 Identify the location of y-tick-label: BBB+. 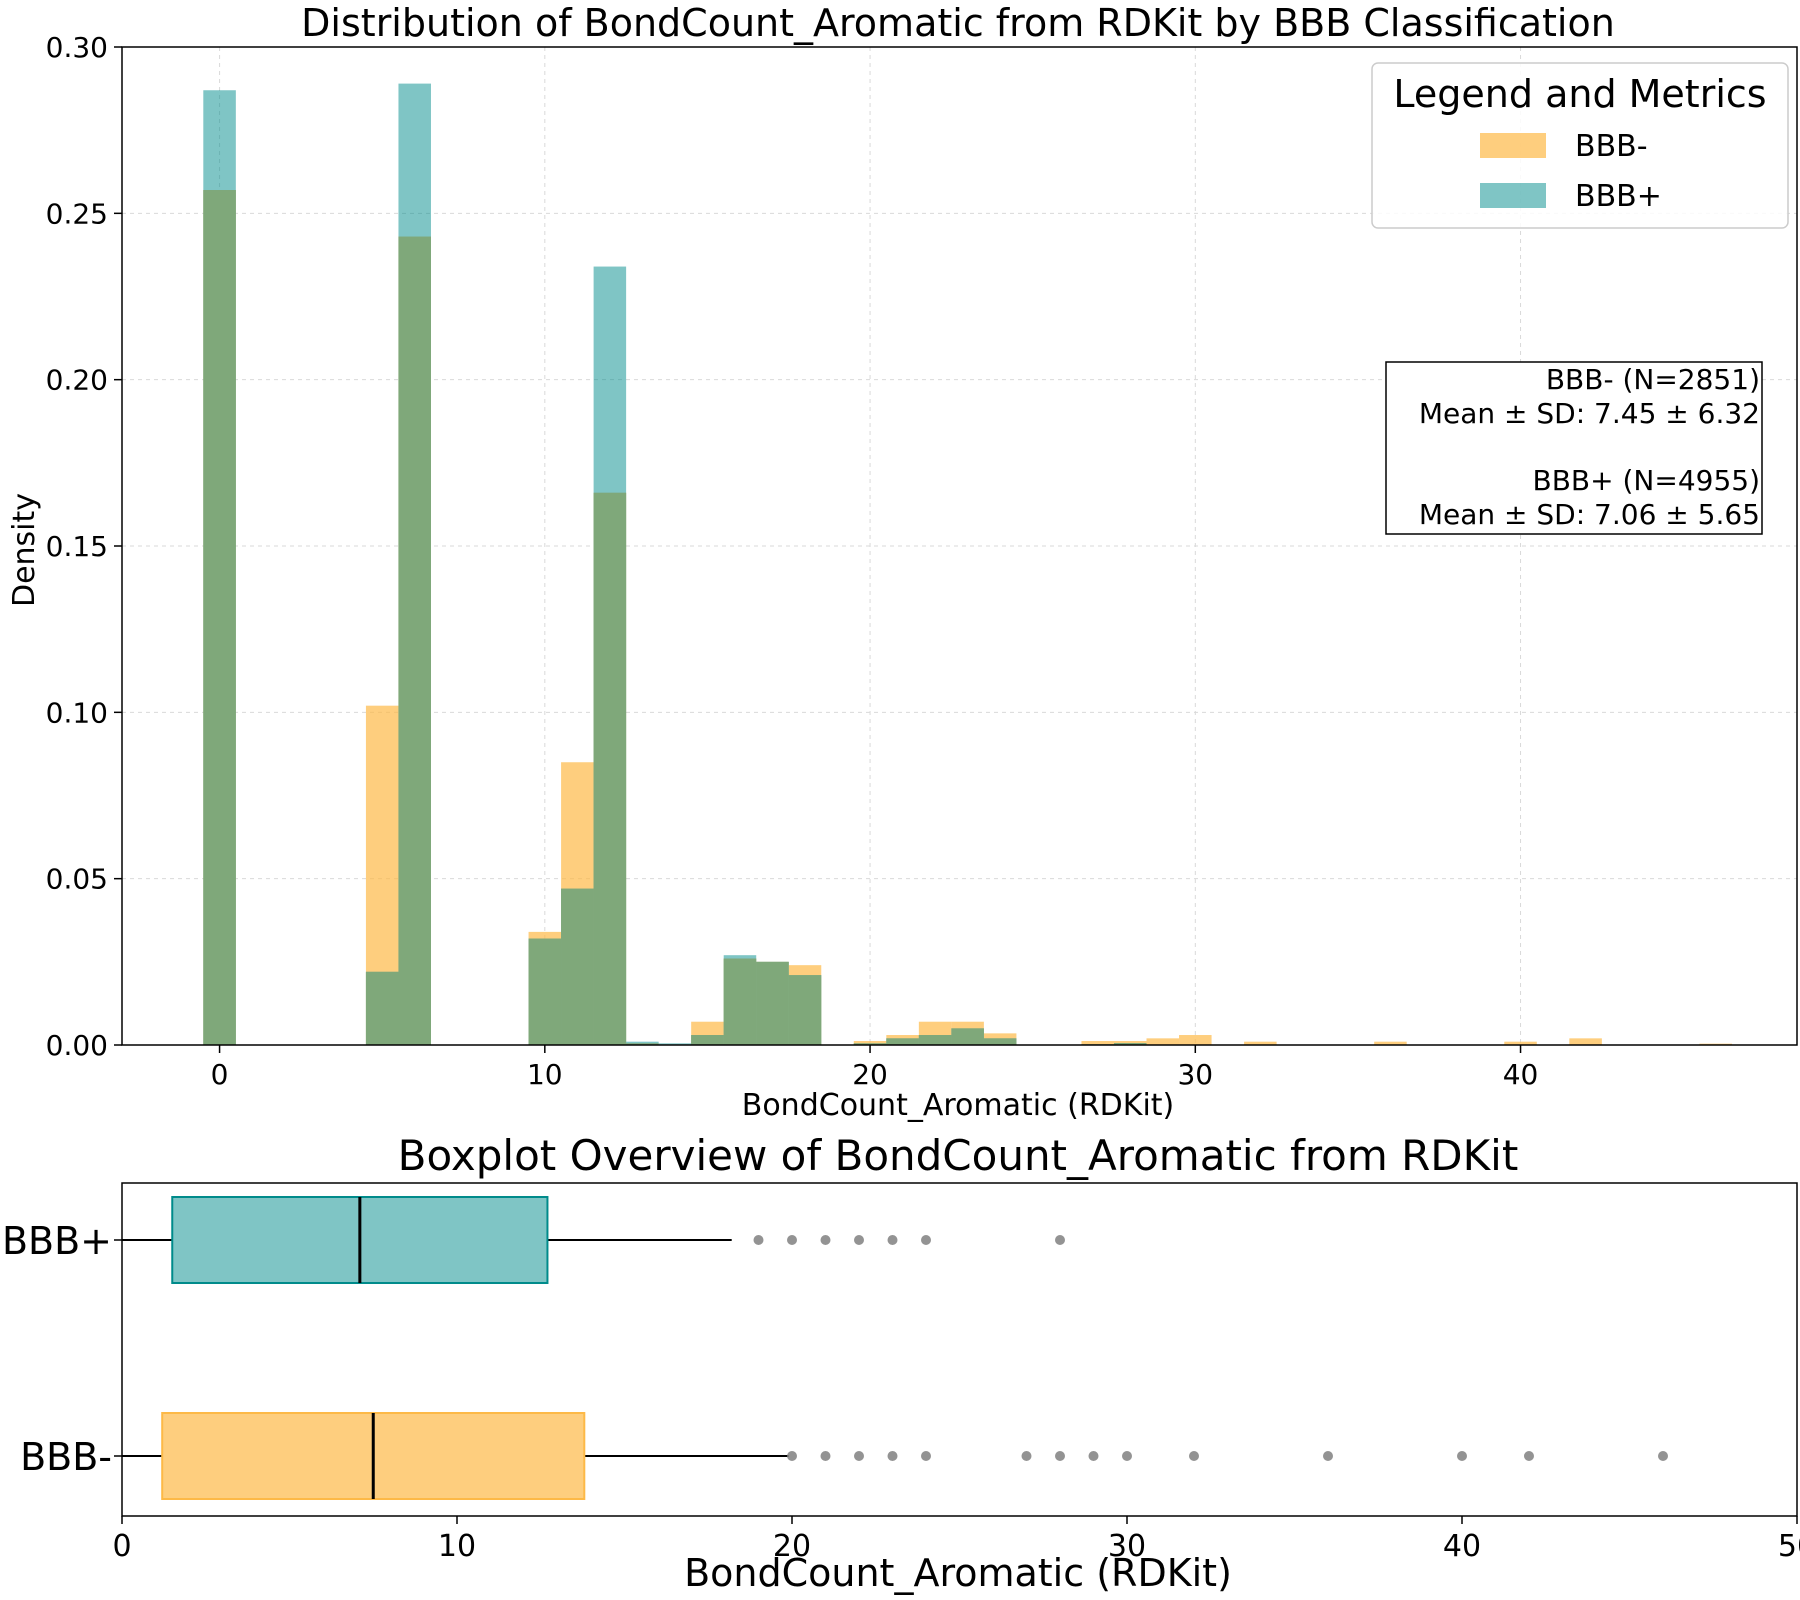
(57, 1241).